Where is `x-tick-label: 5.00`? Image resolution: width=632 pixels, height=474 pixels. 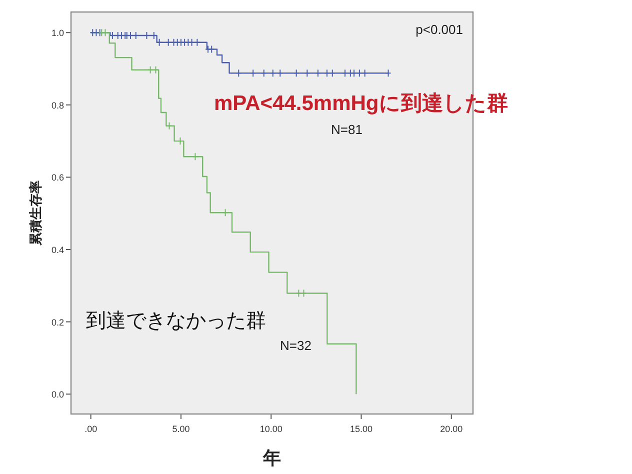
x-tick-label: 5.00 is located at coordinates (181, 429).